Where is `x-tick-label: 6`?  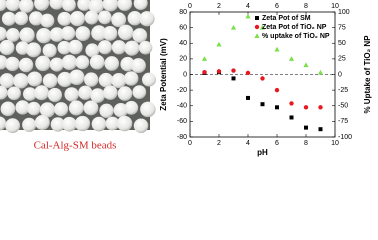 x-tick-label: 6 is located at coordinates (277, 143).